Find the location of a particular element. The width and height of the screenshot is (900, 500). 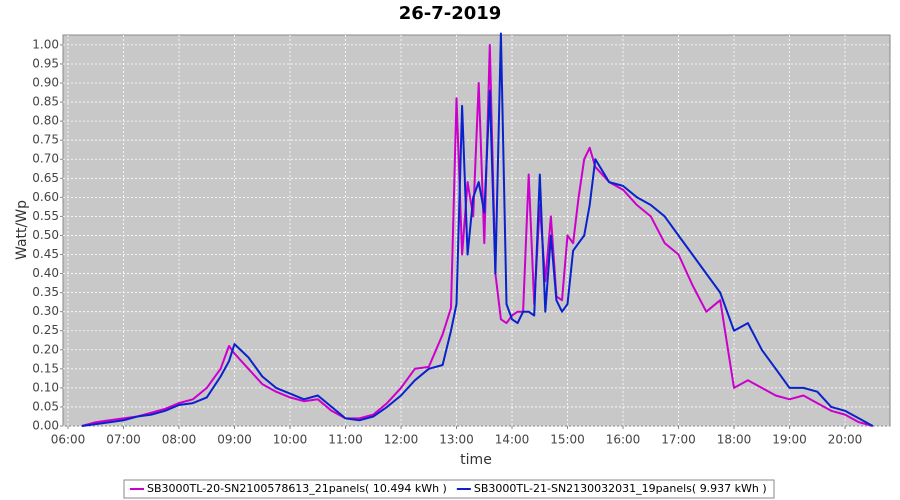

x-tick-label: 12:00 is located at coordinates (401, 440).